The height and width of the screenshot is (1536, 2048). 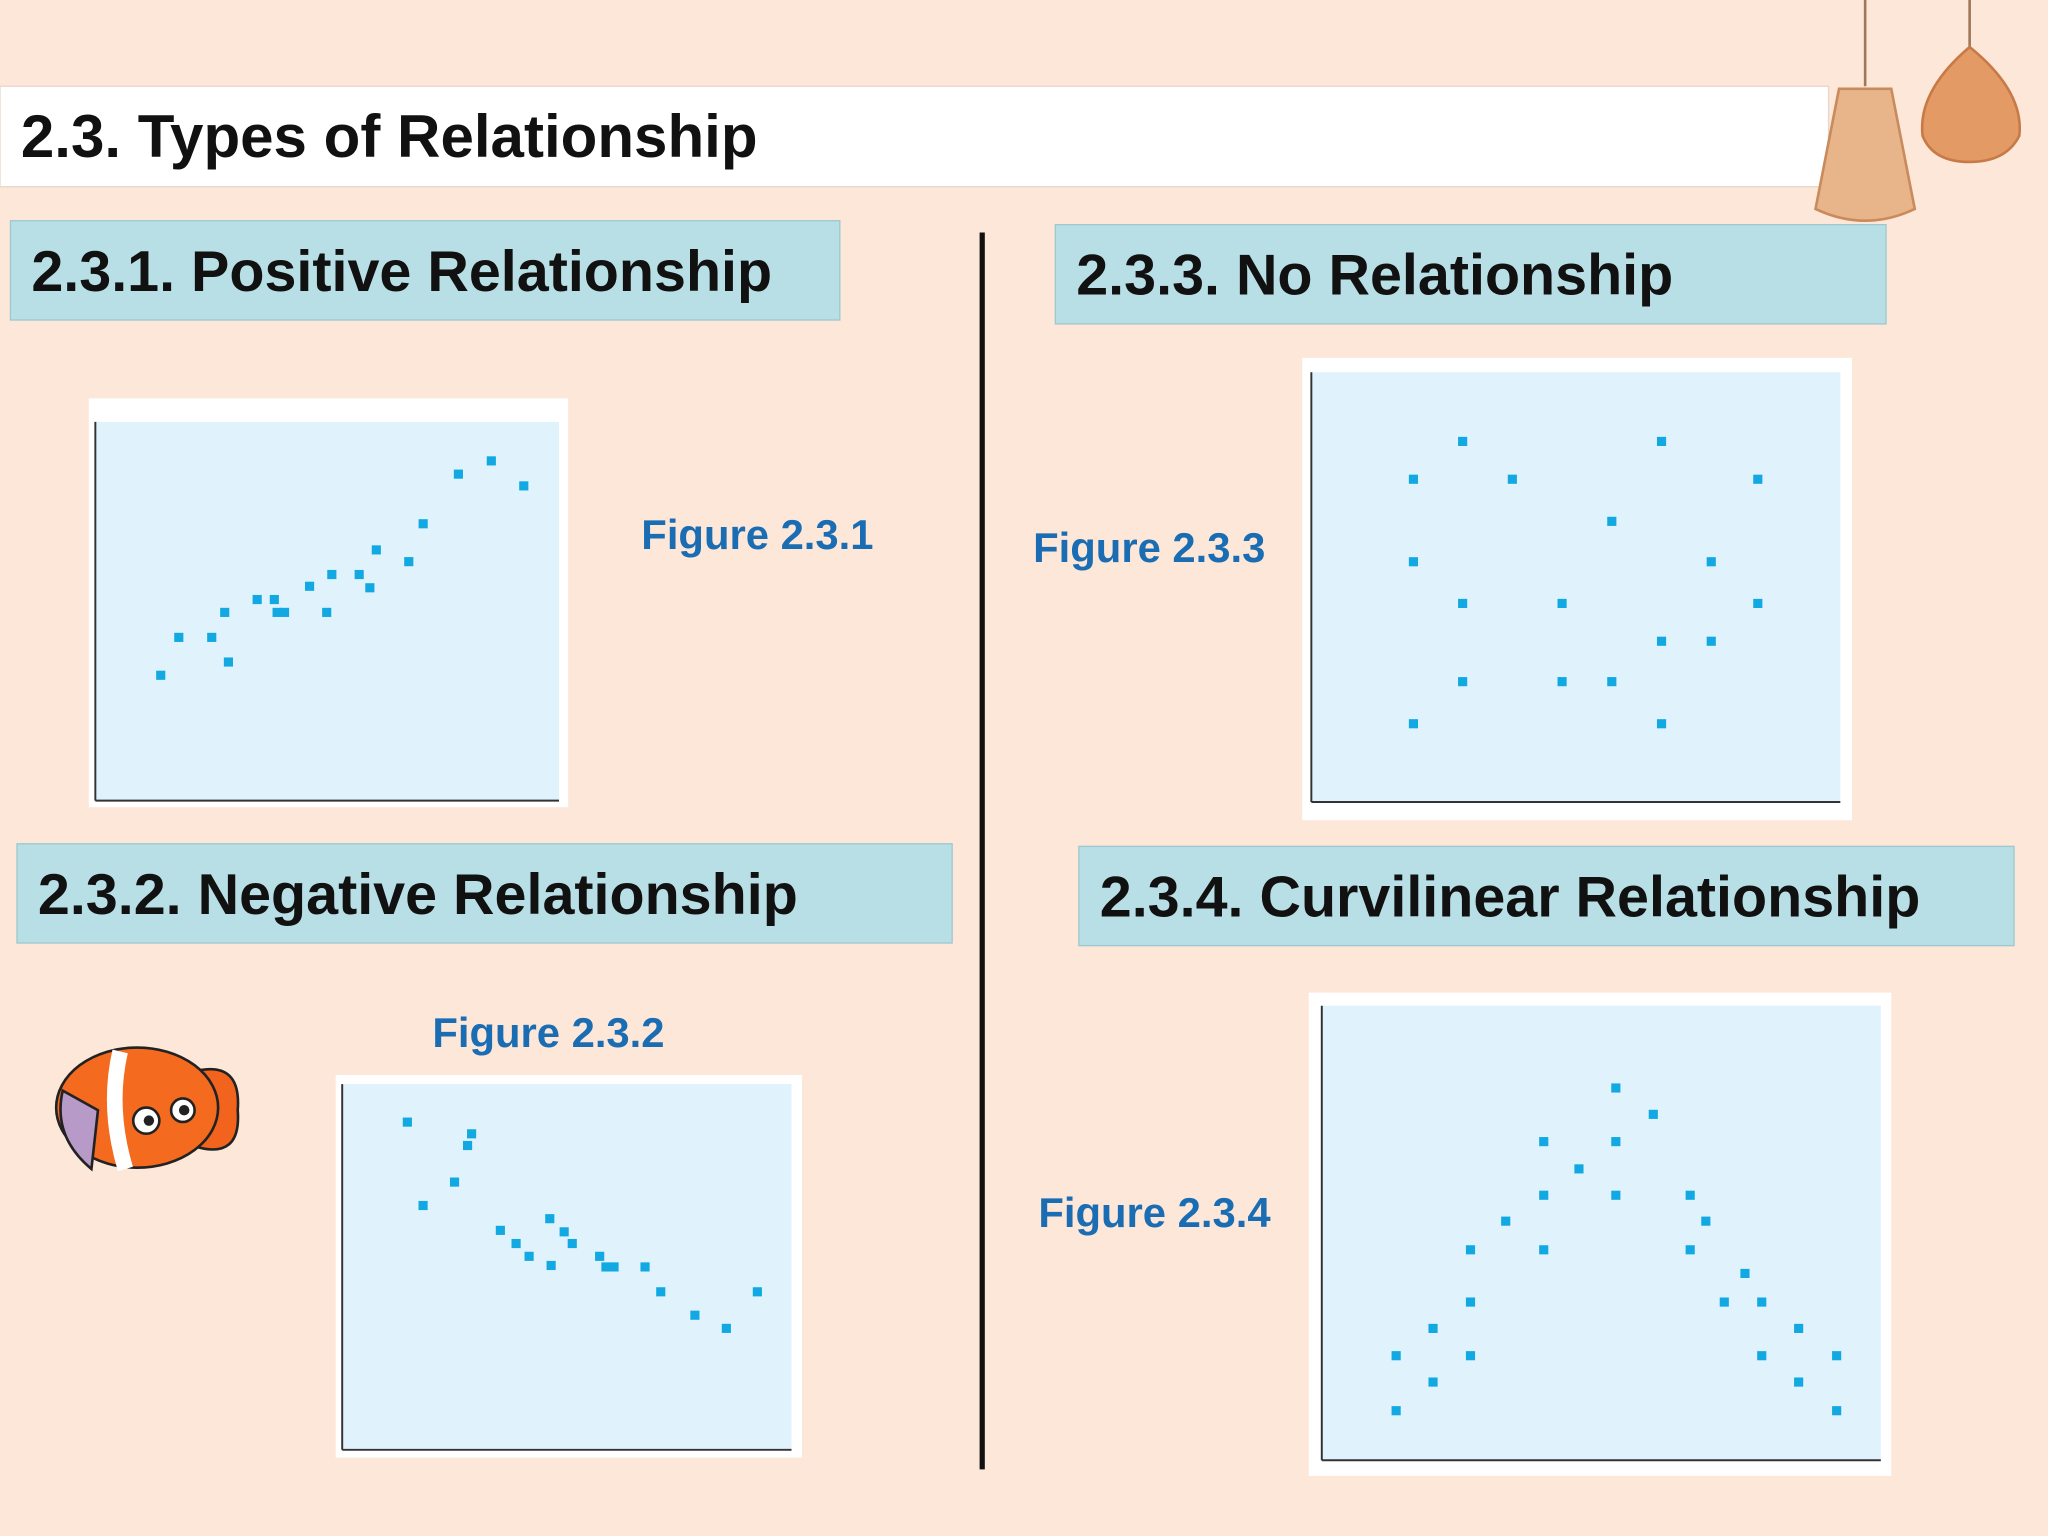 What do you see at coordinates (548, 1032) in the screenshot?
I see `figure-label: Figure 2.3.2` at bounding box center [548, 1032].